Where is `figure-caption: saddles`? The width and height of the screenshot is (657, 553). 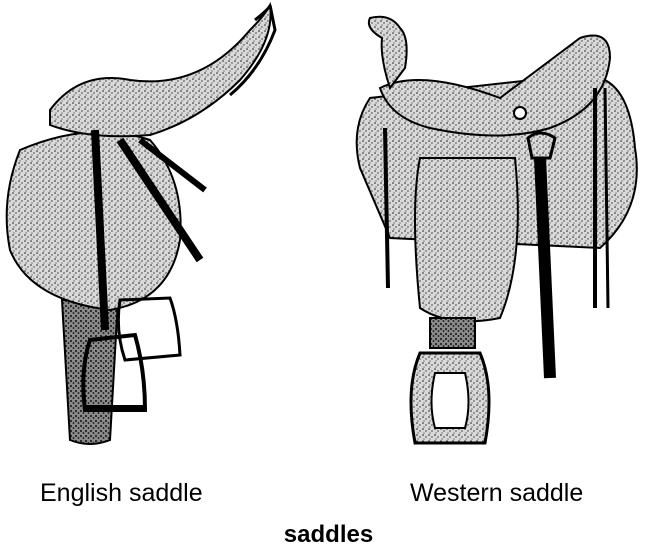 figure-caption: saddles is located at coordinates (328, 534).